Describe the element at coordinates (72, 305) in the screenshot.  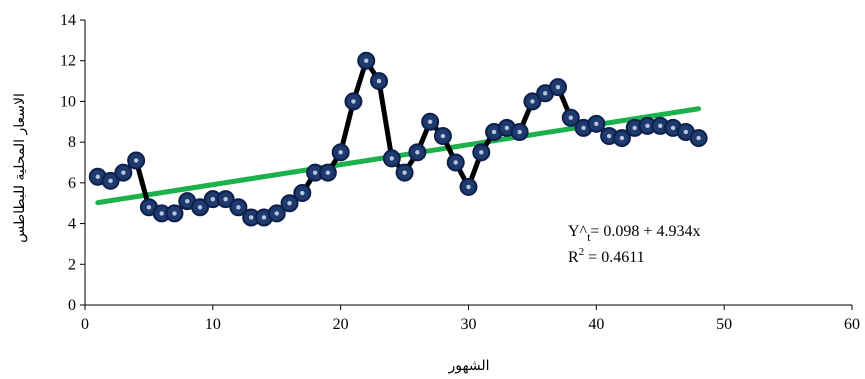
I see `y-tick-label: 0` at that location.